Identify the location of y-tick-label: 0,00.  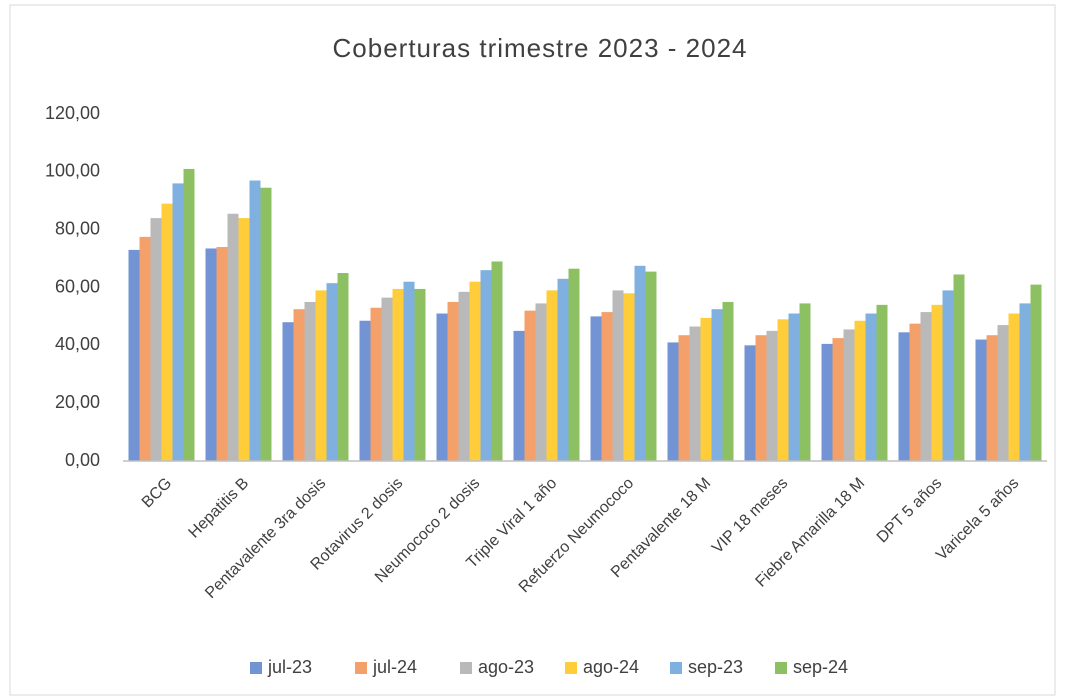
(82, 460).